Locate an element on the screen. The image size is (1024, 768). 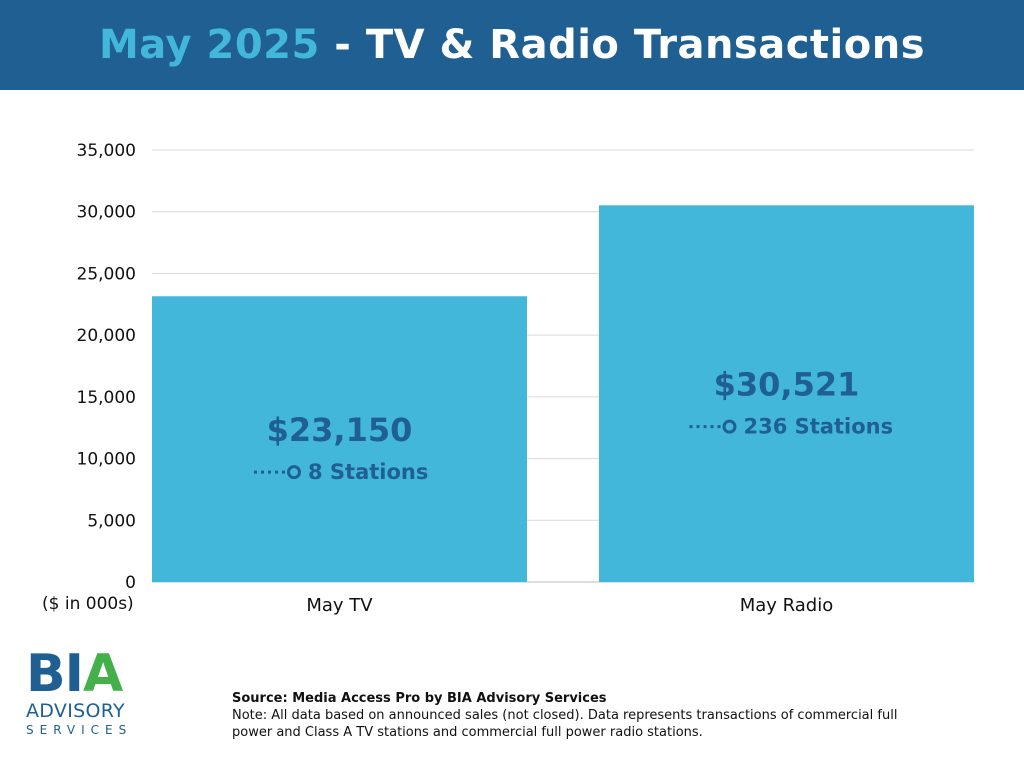
y-tick-label: 10,000 is located at coordinates (106, 460).